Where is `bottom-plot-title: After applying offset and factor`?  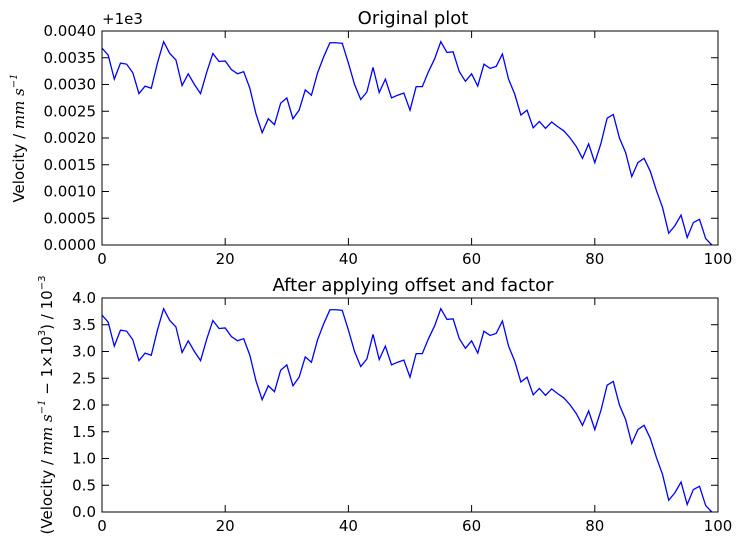
bottom-plot-title: After applying offset and factor is located at coordinates (413, 285).